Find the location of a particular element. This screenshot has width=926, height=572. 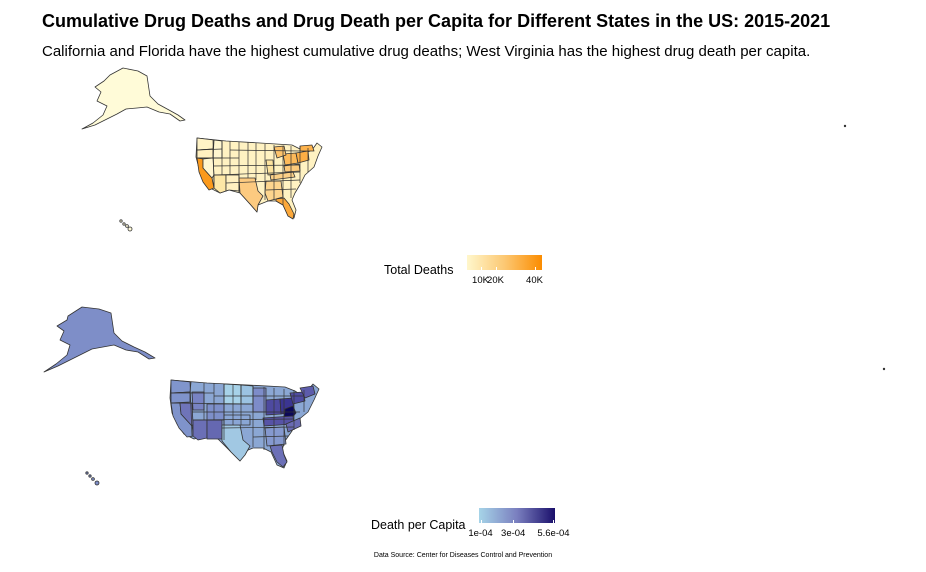

top-hawaii is located at coordinates (126, 225).